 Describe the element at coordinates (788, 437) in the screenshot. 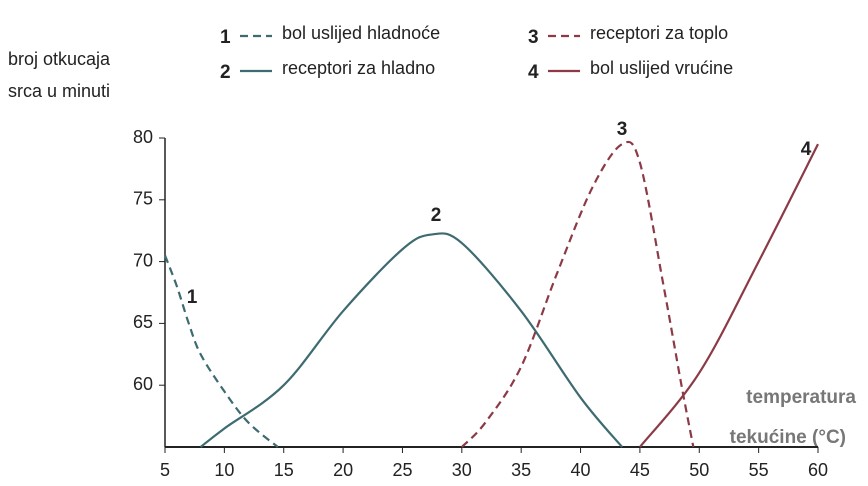

I see `x-axis-label: tekućine (°C)` at that location.